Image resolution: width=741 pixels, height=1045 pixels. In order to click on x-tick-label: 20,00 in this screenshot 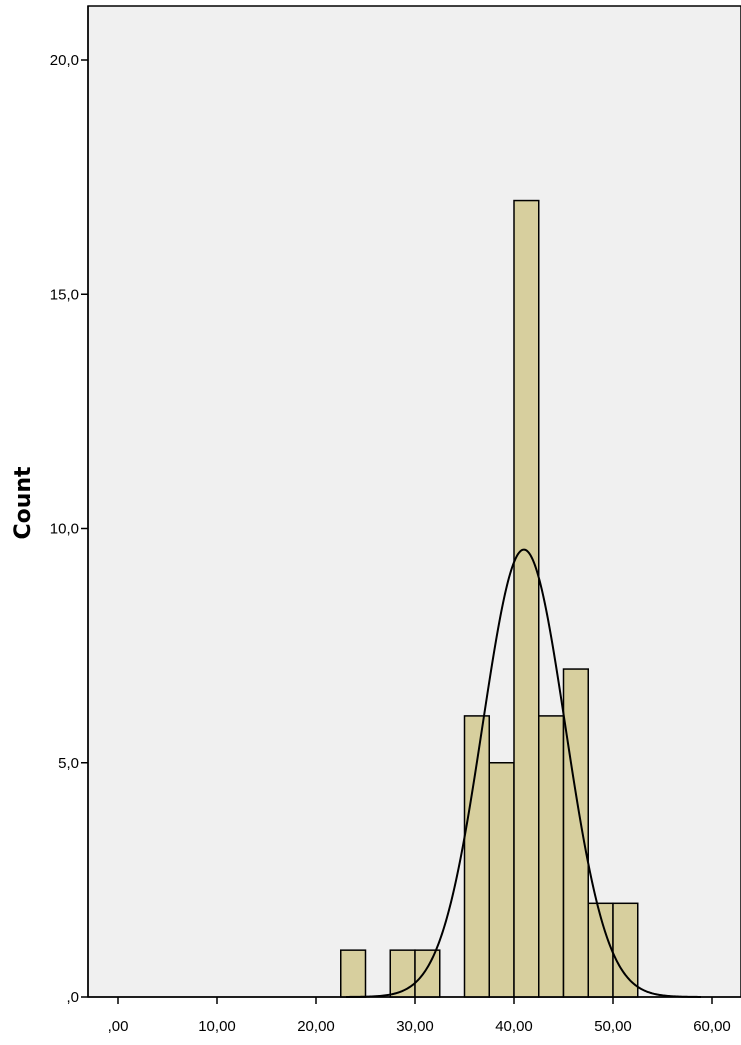, I will do `click(316, 1026)`.